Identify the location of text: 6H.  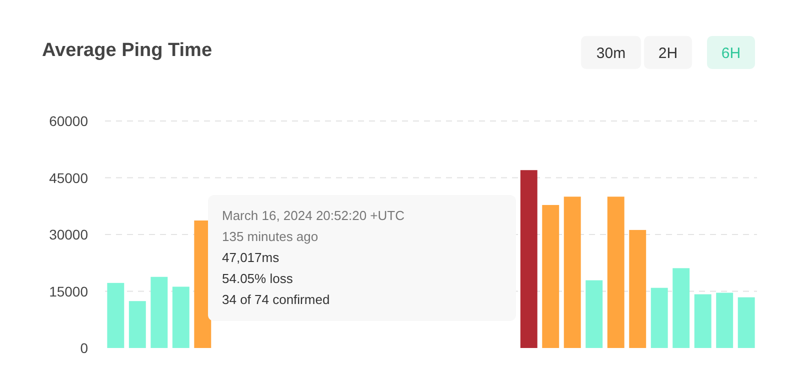
(731, 53).